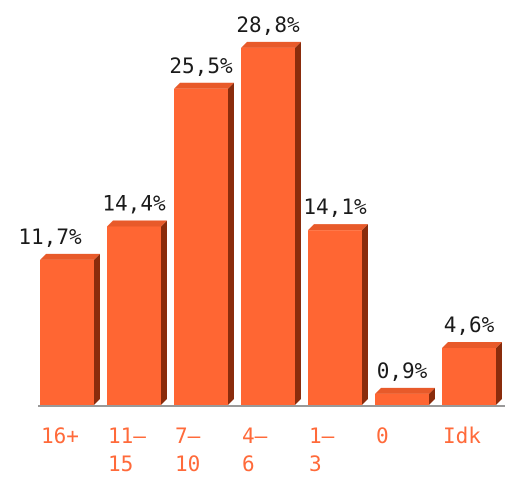 The width and height of the screenshot is (508, 478). What do you see at coordinates (335, 207) in the screenshot?
I see `data-label-4: 14,1%` at bounding box center [335, 207].